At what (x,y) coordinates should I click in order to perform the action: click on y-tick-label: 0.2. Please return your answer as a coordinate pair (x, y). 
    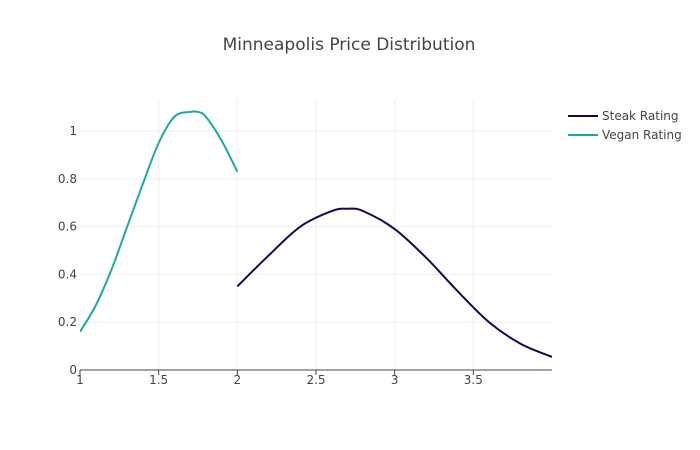
    Looking at the image, I should click on (67, 322).